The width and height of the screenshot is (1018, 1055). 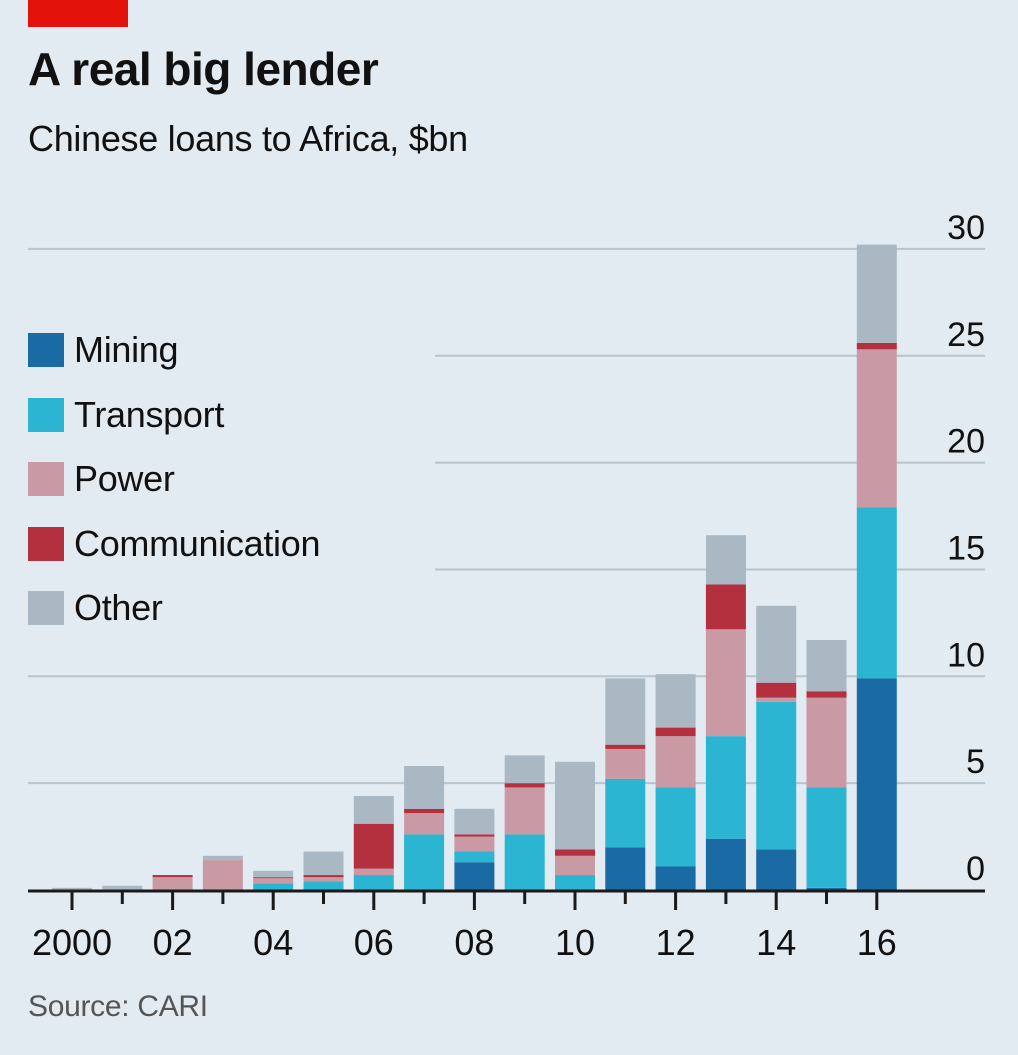 I want to click on bar-stack-2002, so click(x=172, y=882).